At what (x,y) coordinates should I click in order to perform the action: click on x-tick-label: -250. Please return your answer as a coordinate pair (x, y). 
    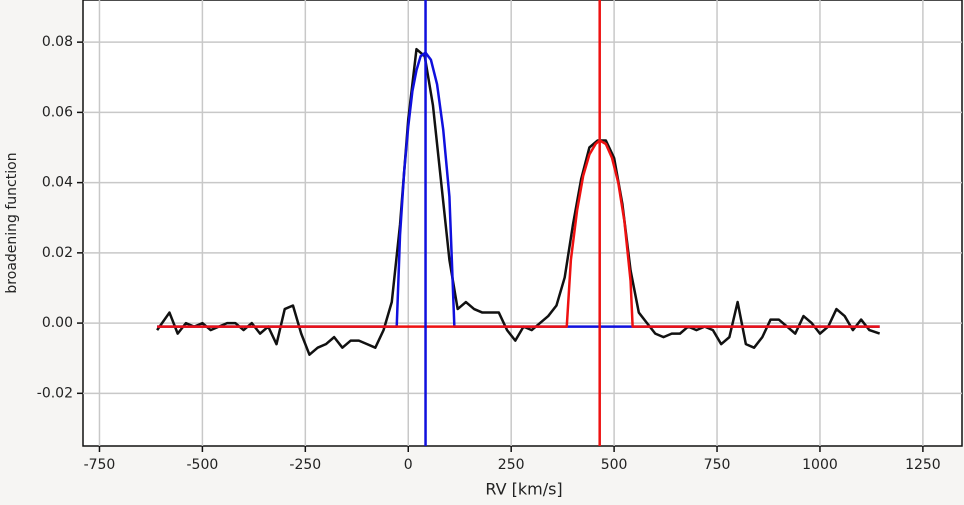
    Looking at the image, I should click on (305, 465).